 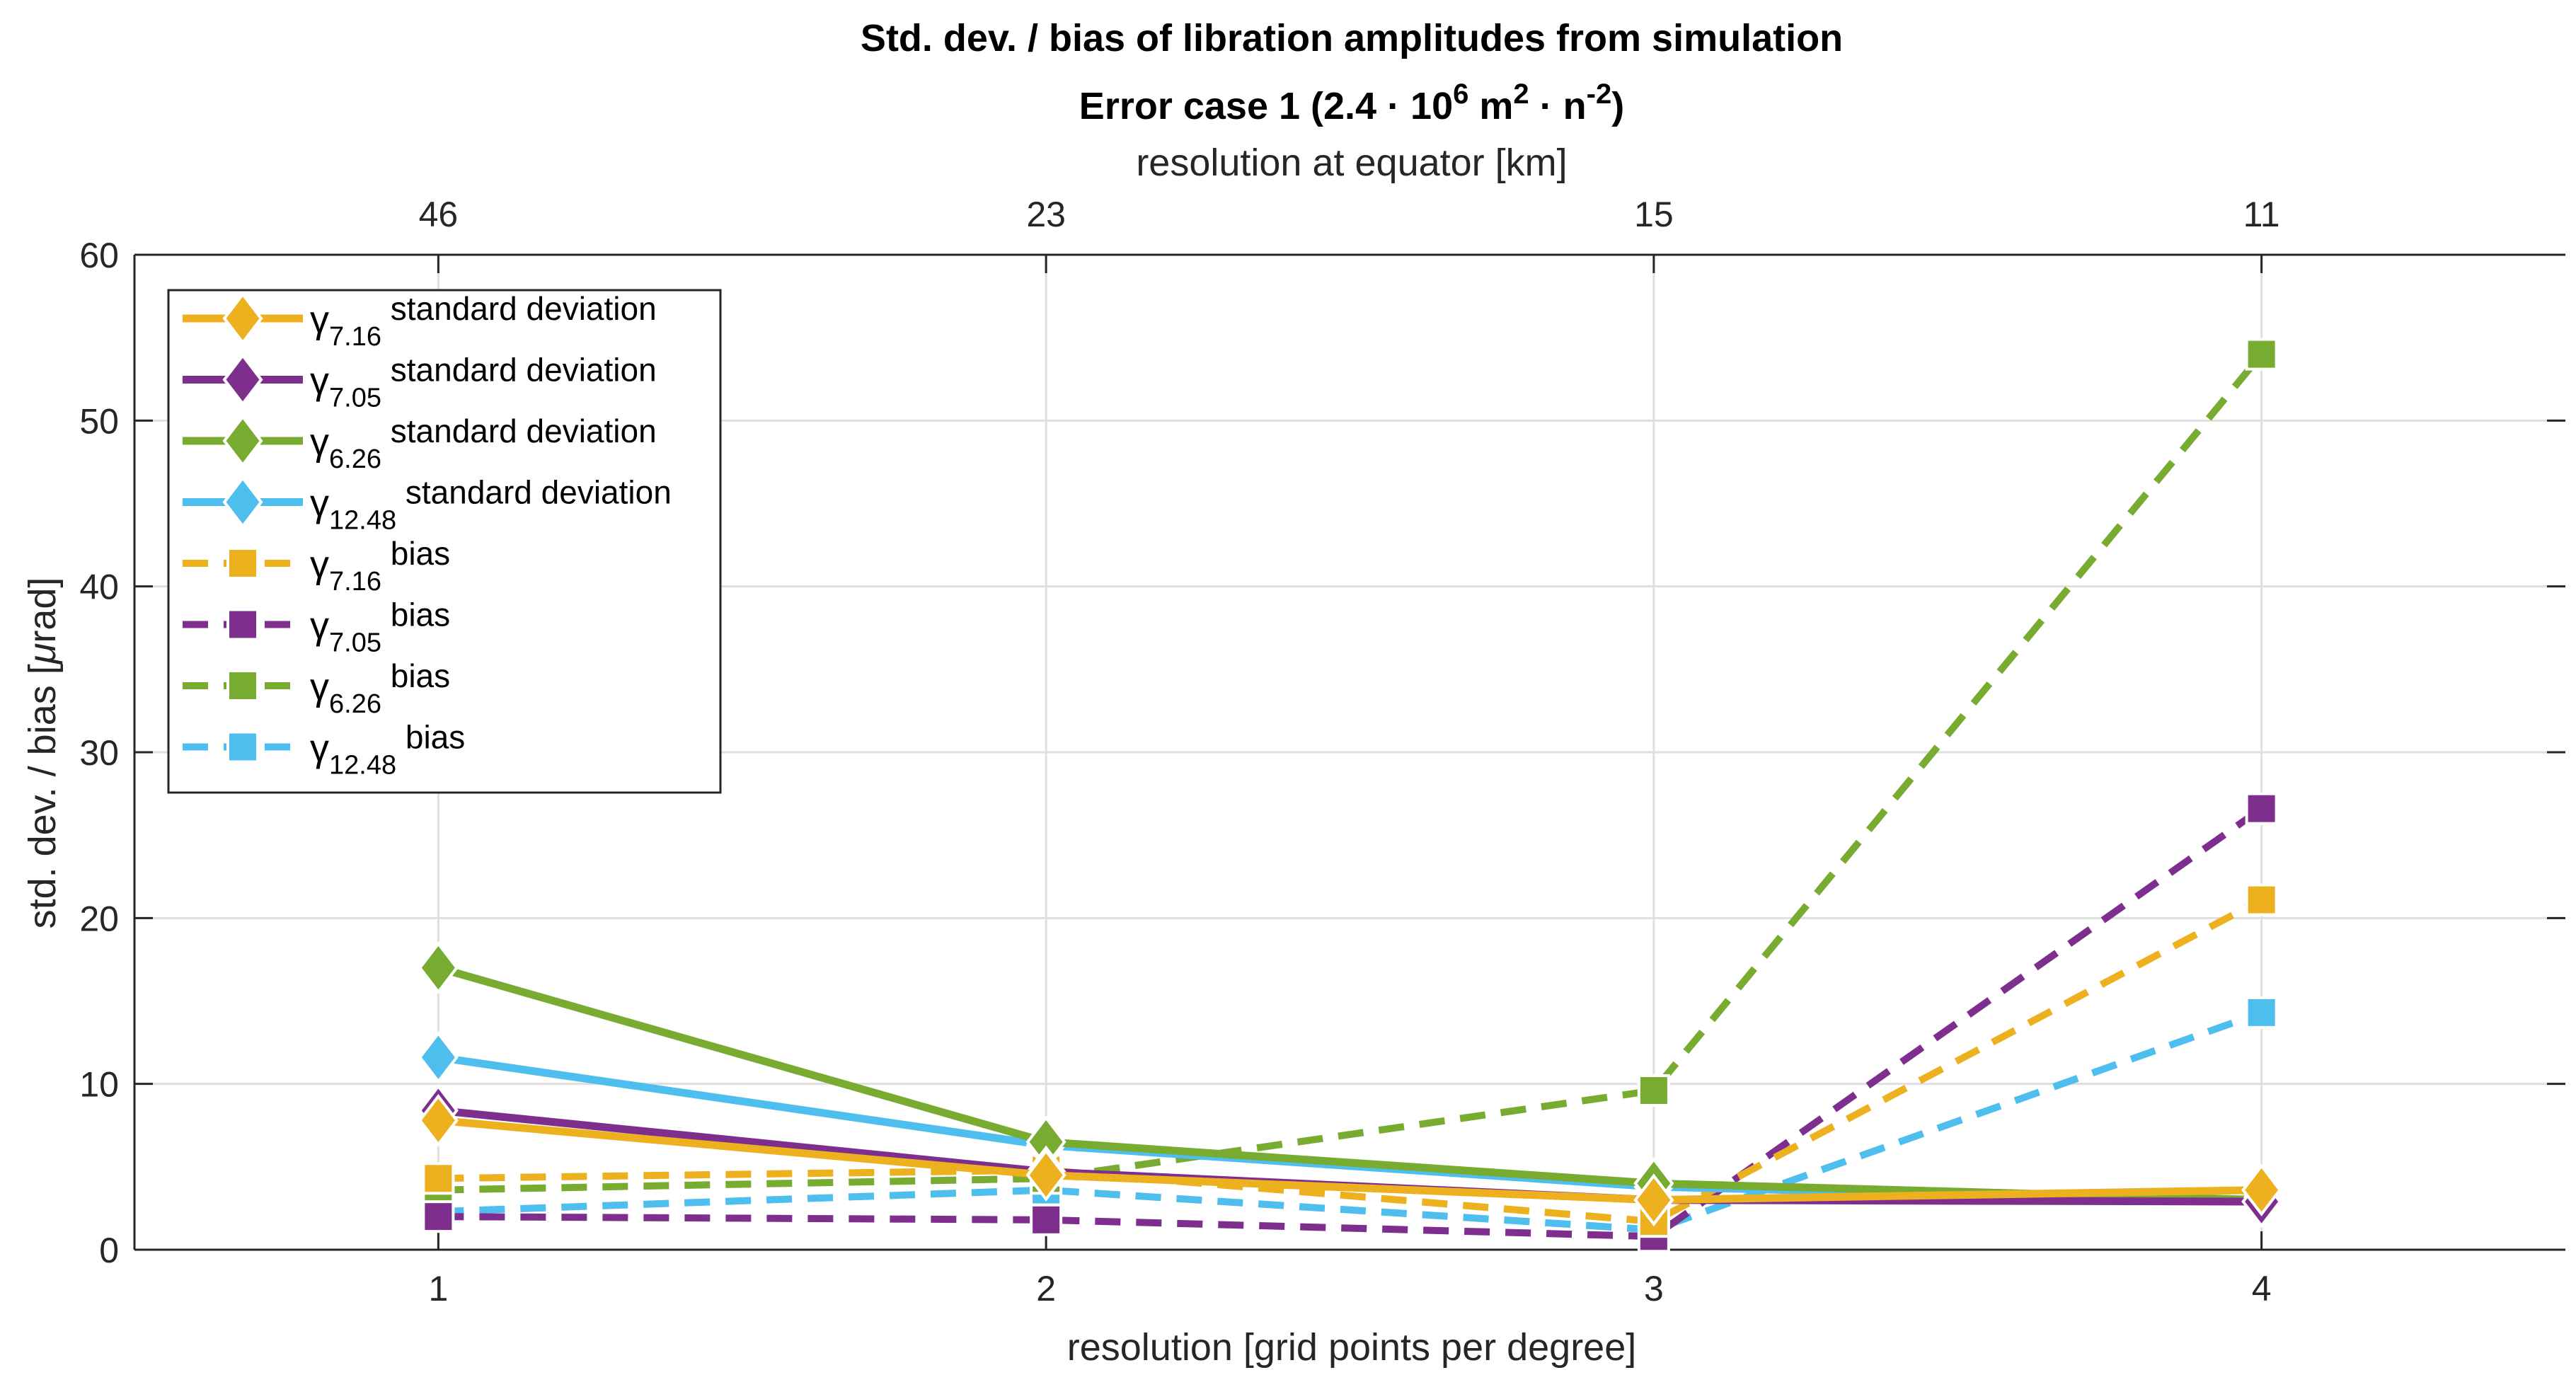 What do you see at coordinates (109, 1250) in the screenshot?
I see `y-tick-label: 0` at bounding box center [109, 1250].